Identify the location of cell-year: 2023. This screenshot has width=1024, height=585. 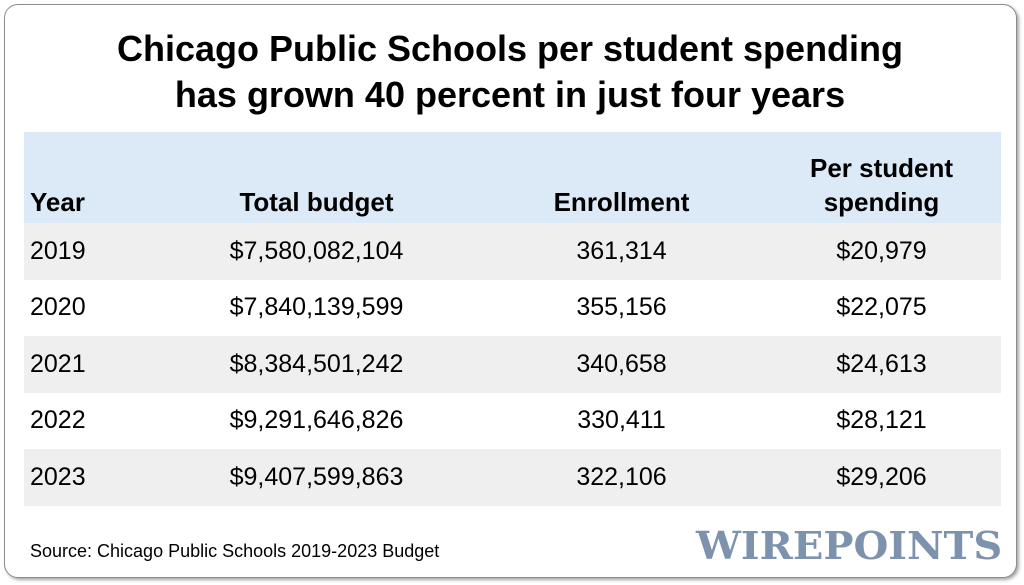
(58, 476).